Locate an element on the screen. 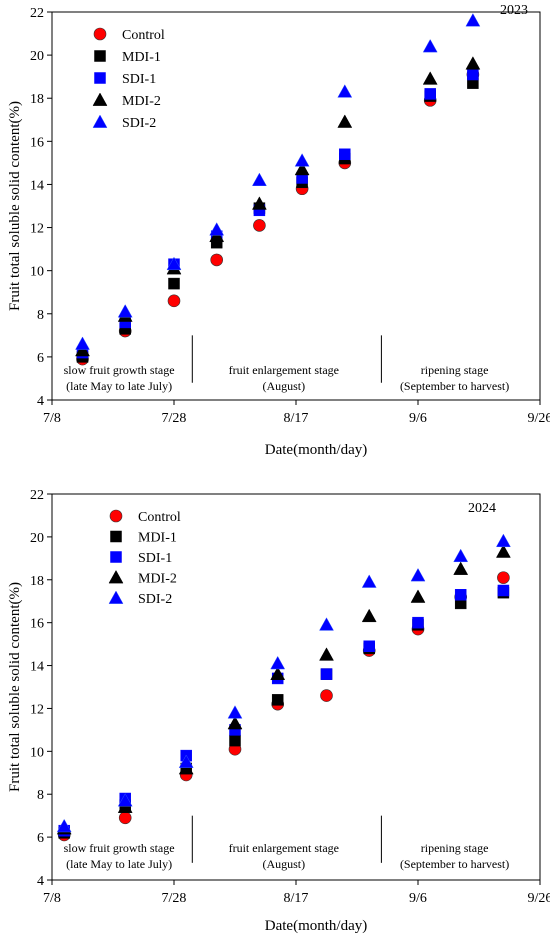 The height and width of the screenshot is (940, 550). y-tick-label: 20 is located at coordinates (37, 538).